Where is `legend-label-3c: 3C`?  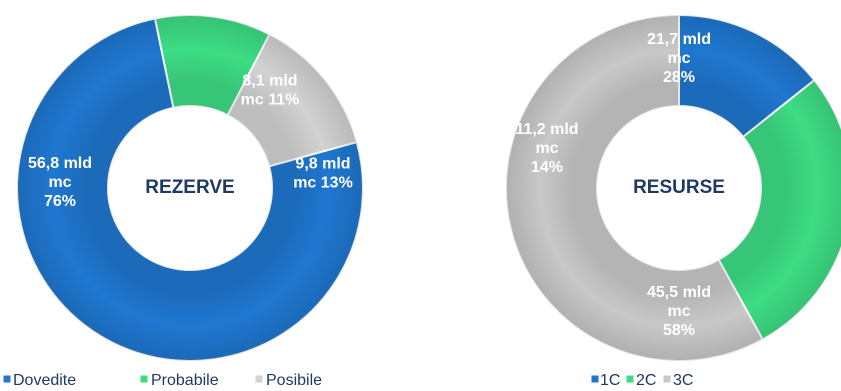 legend-label-3c: 3C is located at coordinates (683, 380).